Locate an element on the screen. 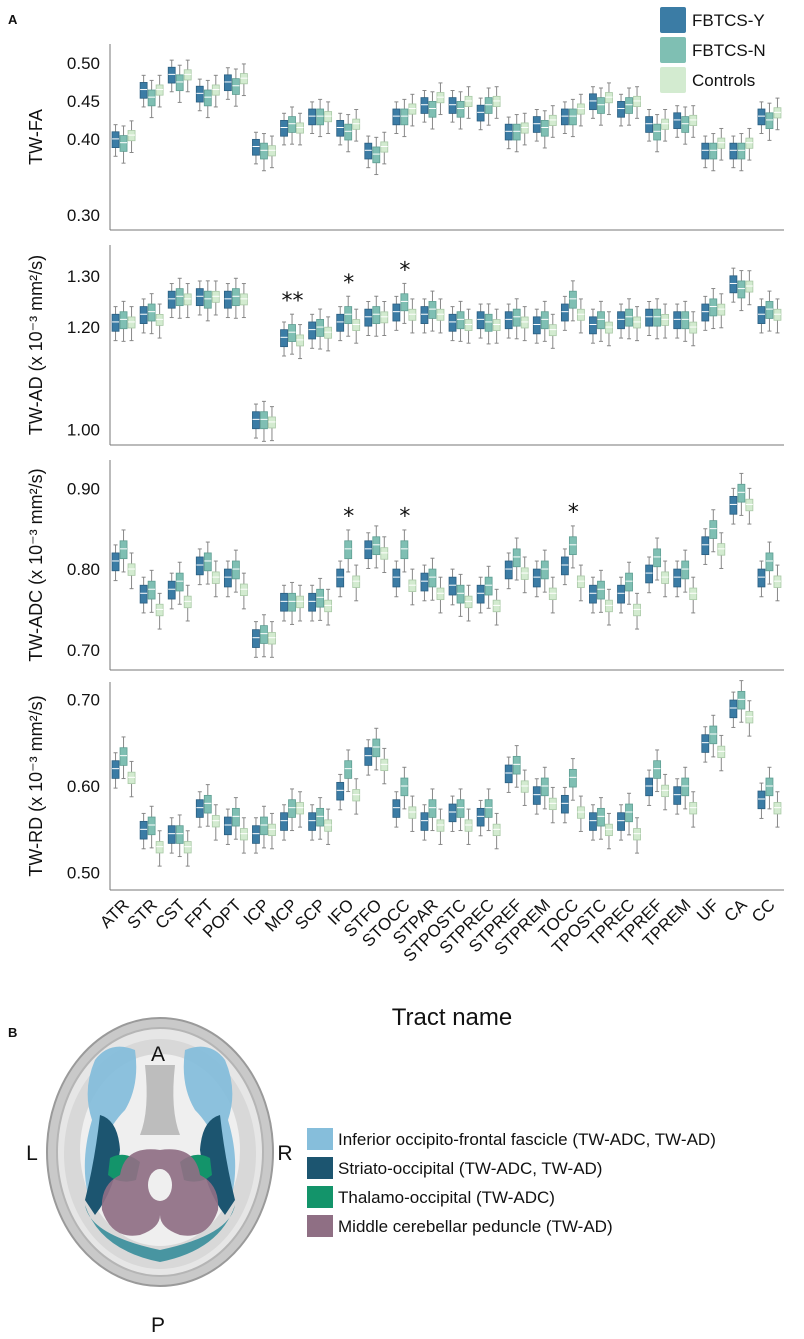  box-scp-fbtcs-n is located at coordinates (320, 599).